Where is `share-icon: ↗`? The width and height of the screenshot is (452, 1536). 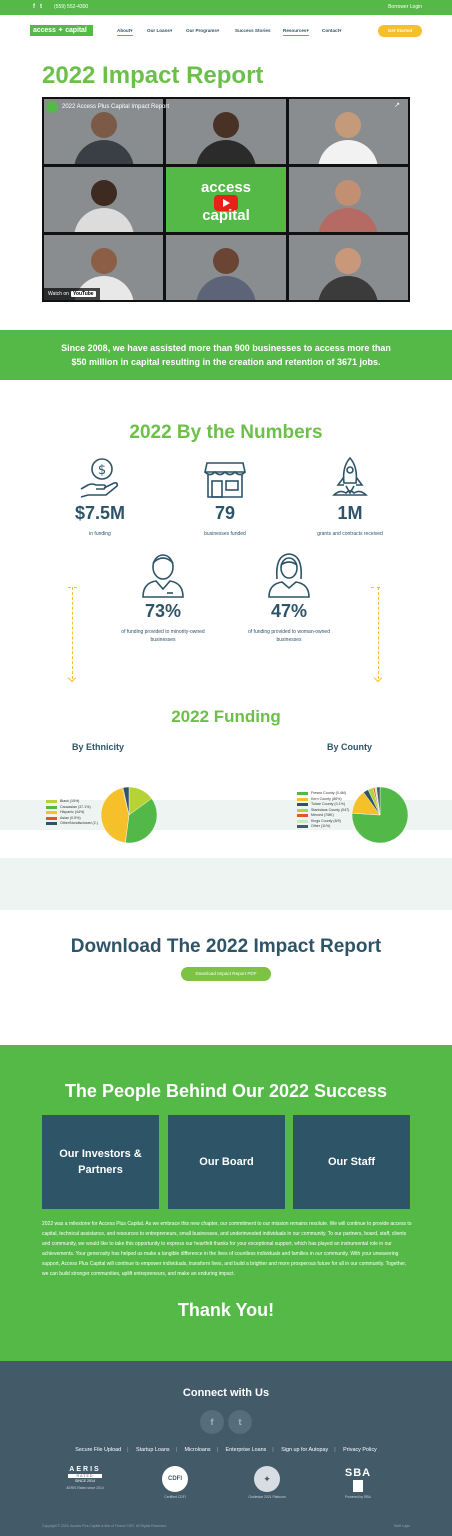
share-icon: ↗ is located at coordinates (397, 105).